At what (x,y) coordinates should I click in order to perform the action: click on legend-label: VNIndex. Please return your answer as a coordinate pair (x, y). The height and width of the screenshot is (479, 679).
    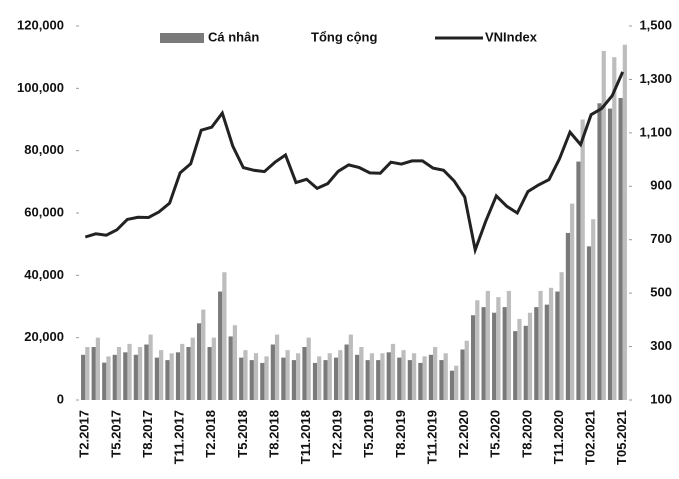
    Looking at the image, I should click on (511, 36).